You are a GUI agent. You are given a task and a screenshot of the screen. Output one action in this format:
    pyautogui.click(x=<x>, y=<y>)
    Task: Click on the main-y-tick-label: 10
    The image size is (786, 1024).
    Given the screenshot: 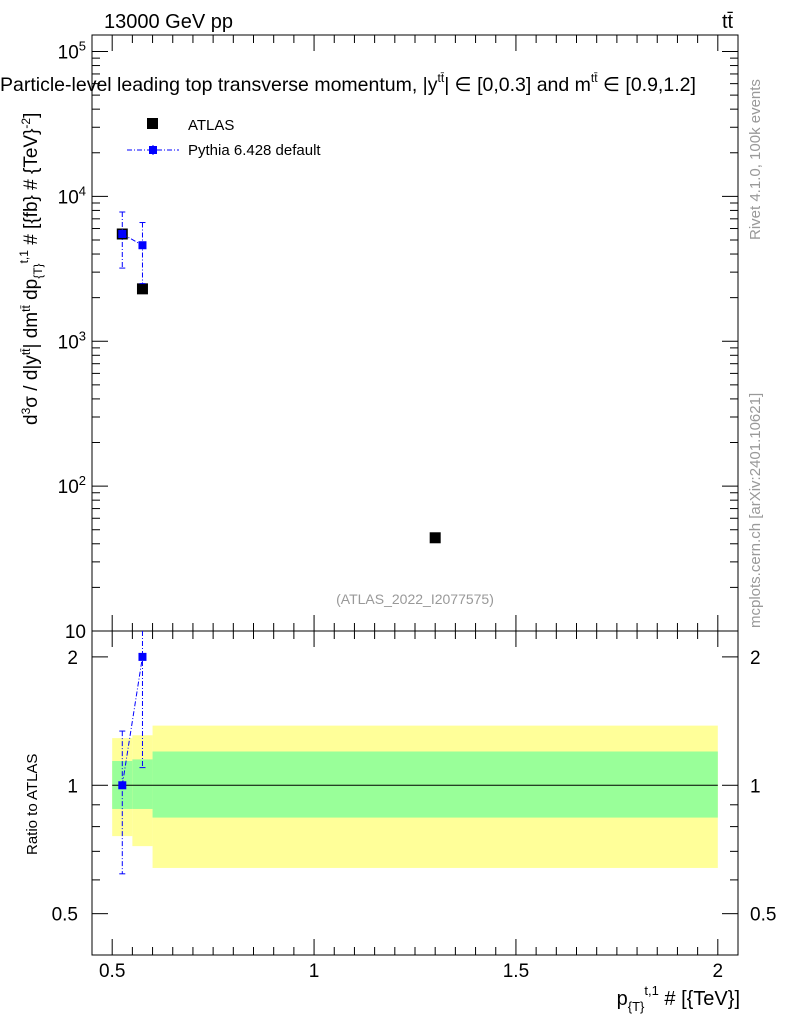 What is the action you would take?
    pyautogui.click(x=75, y=632)
    